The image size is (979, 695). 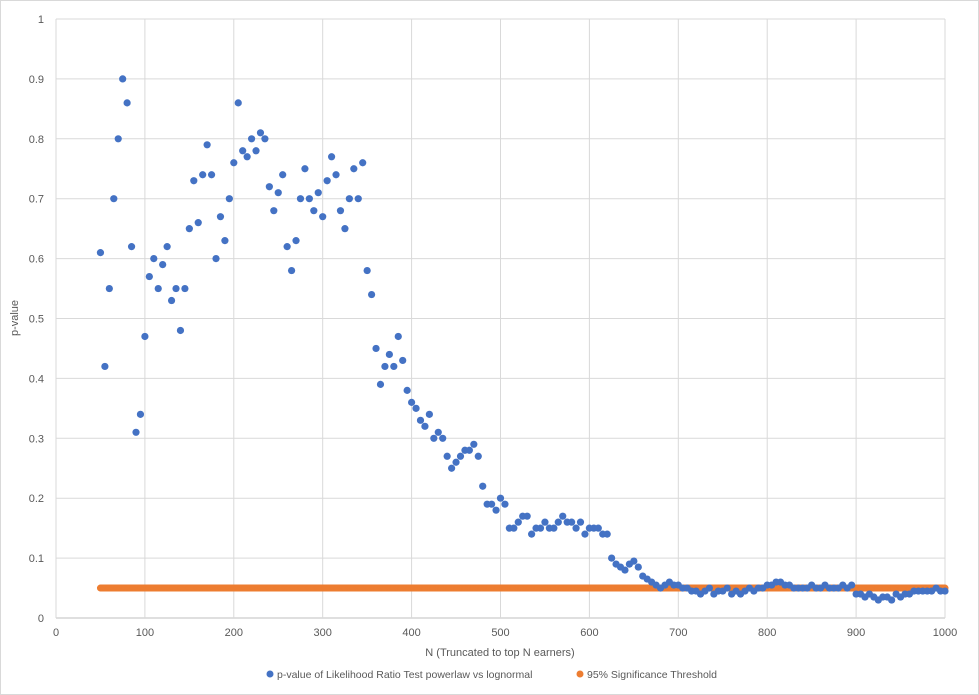 What do you see at coordinates (145, 633) in the screenshot?
I see `x-tick-label: 100` at bounding box center [145, 633].